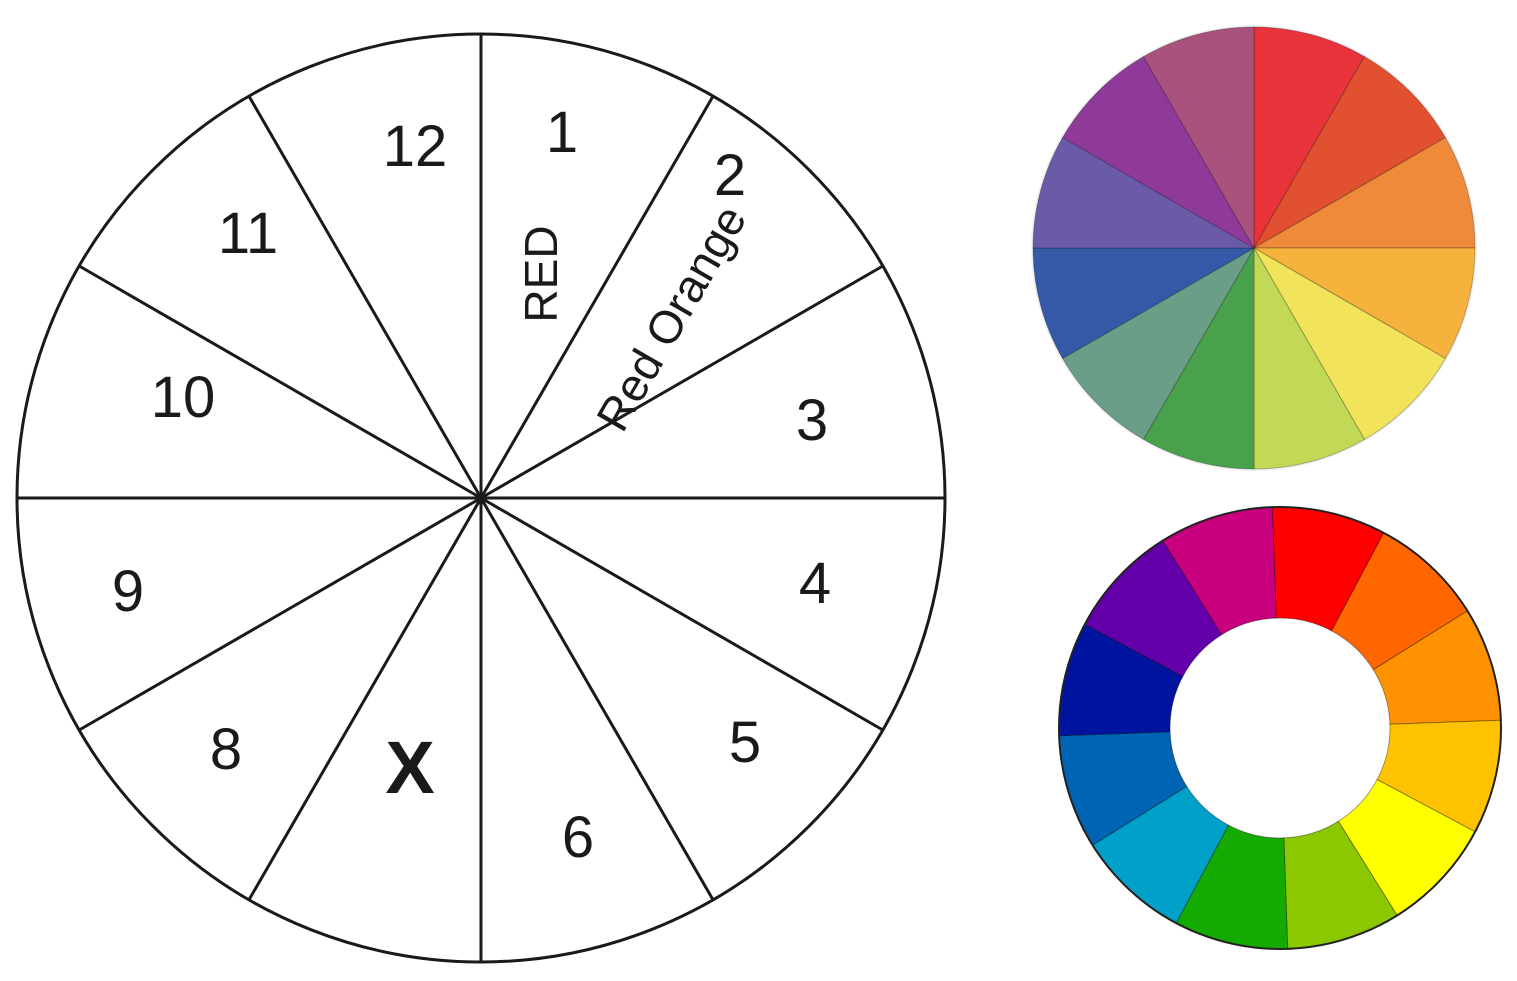 Image resolution: width=1517 pixels, height=981 pixels. What do you see at coordinates (1254, 248) in the screenshot?
I see `pie-color-wheel` at bounding box center [1254, 248].